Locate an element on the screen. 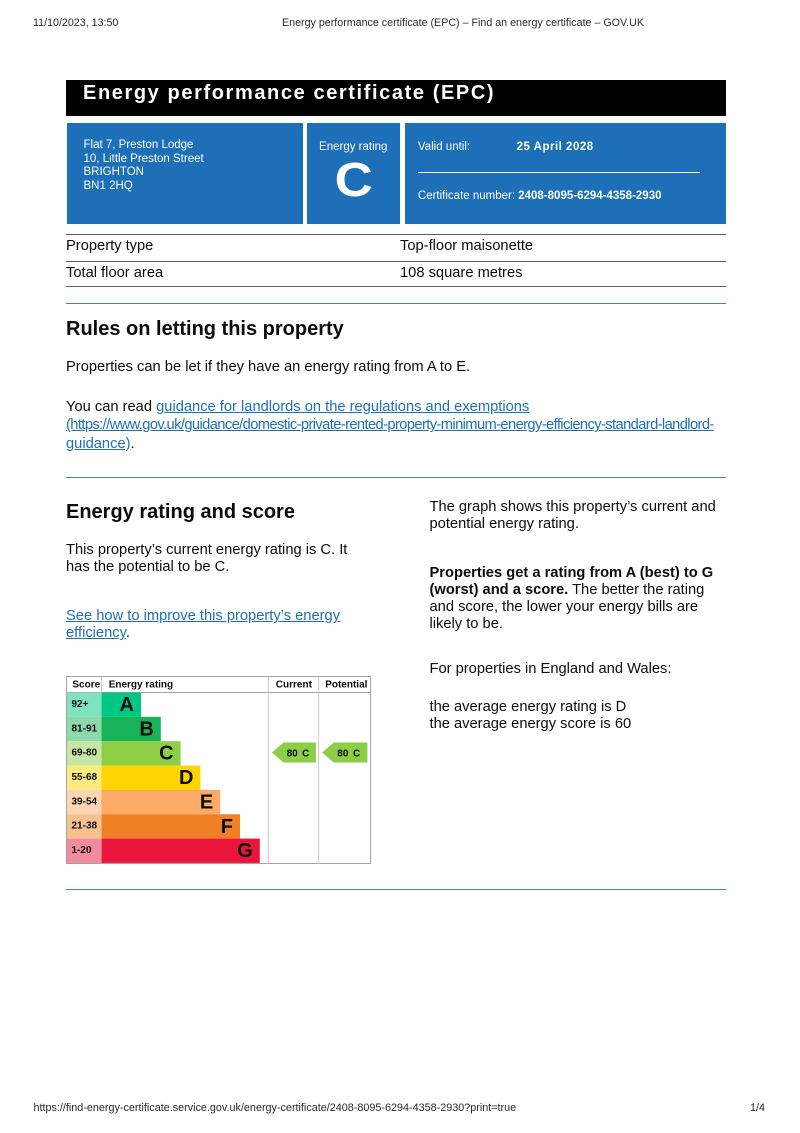 This screenshot has width=800, height=1133. svg-text: A is located at coordinates (127, 705).